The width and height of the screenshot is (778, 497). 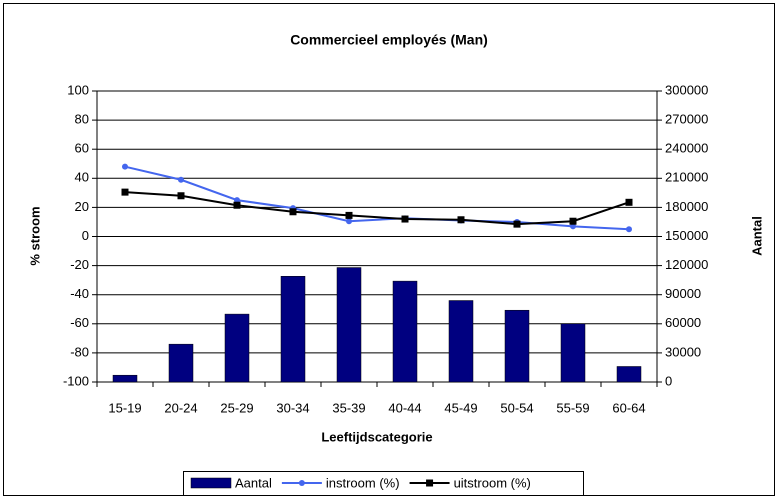 What do you see at coordinates (686, 119) in the screenshot?
I see `y2-tick-label: 270000` at bounding box center [686, 119].